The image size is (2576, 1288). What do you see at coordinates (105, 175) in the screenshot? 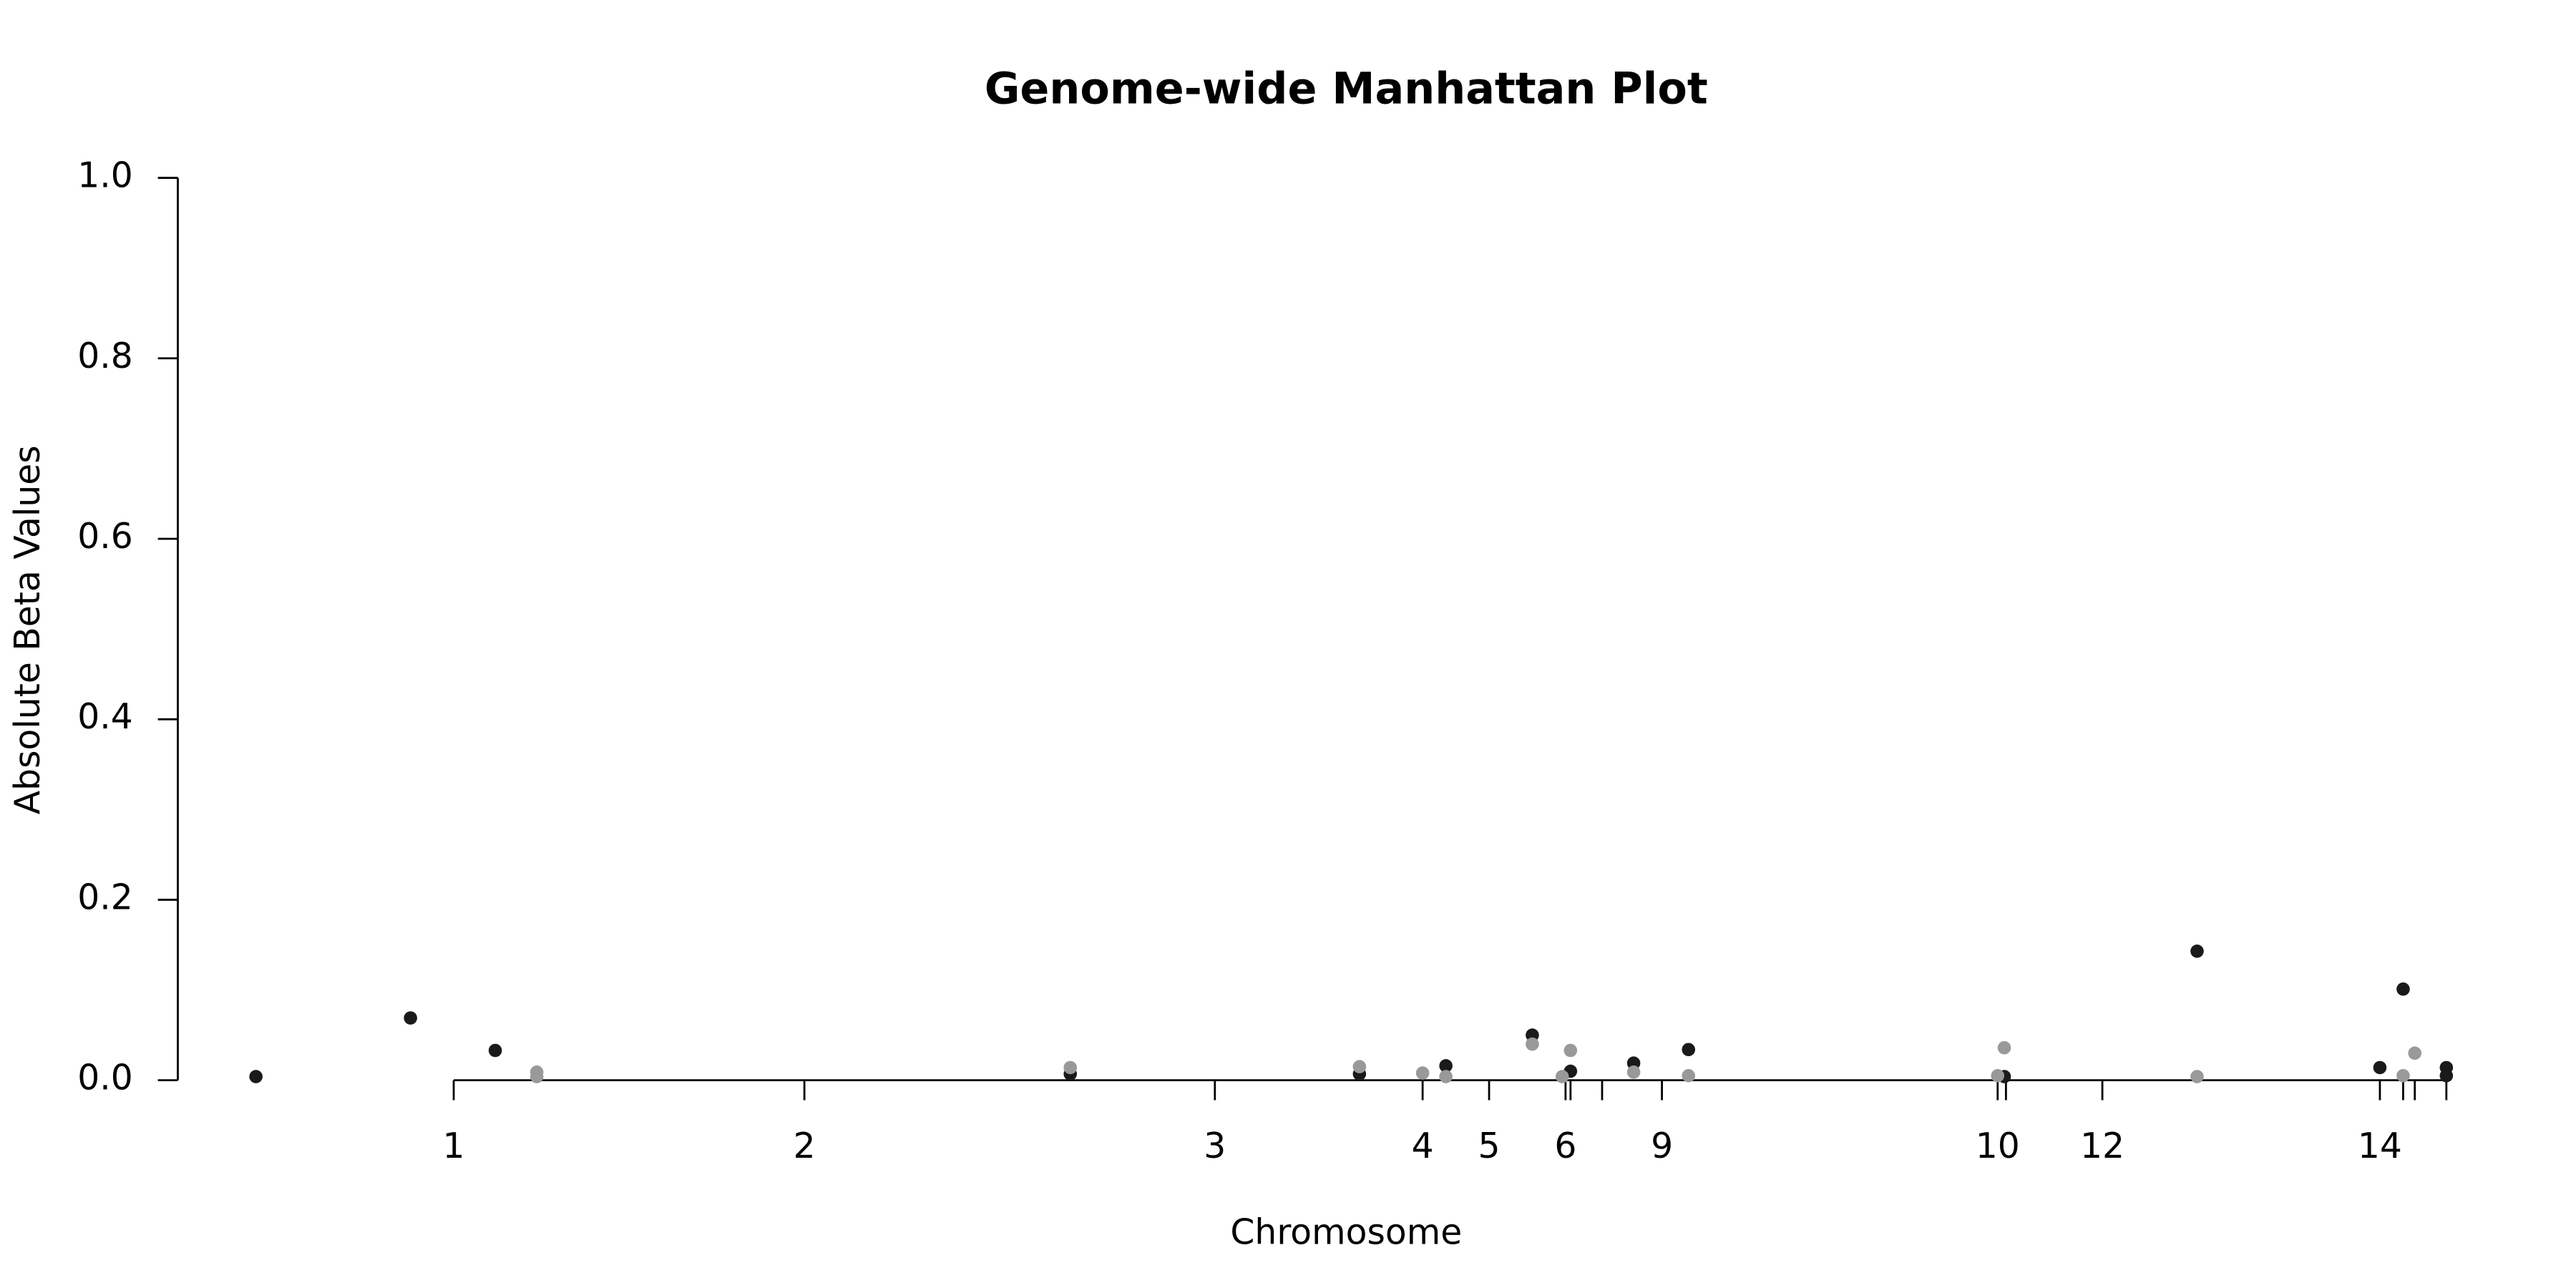
I see `y-tick-label: 1.0` at bounding box center [105, 175].